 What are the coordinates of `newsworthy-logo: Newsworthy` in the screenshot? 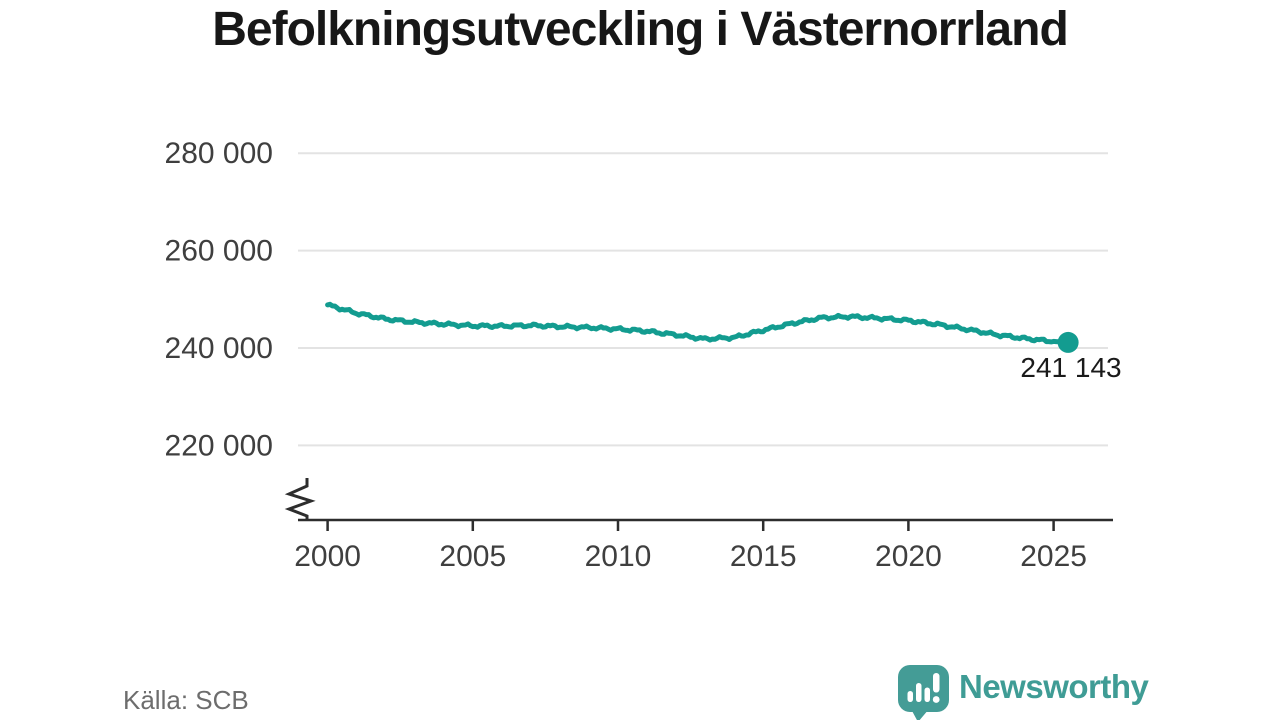 It's located at (1023, 692).